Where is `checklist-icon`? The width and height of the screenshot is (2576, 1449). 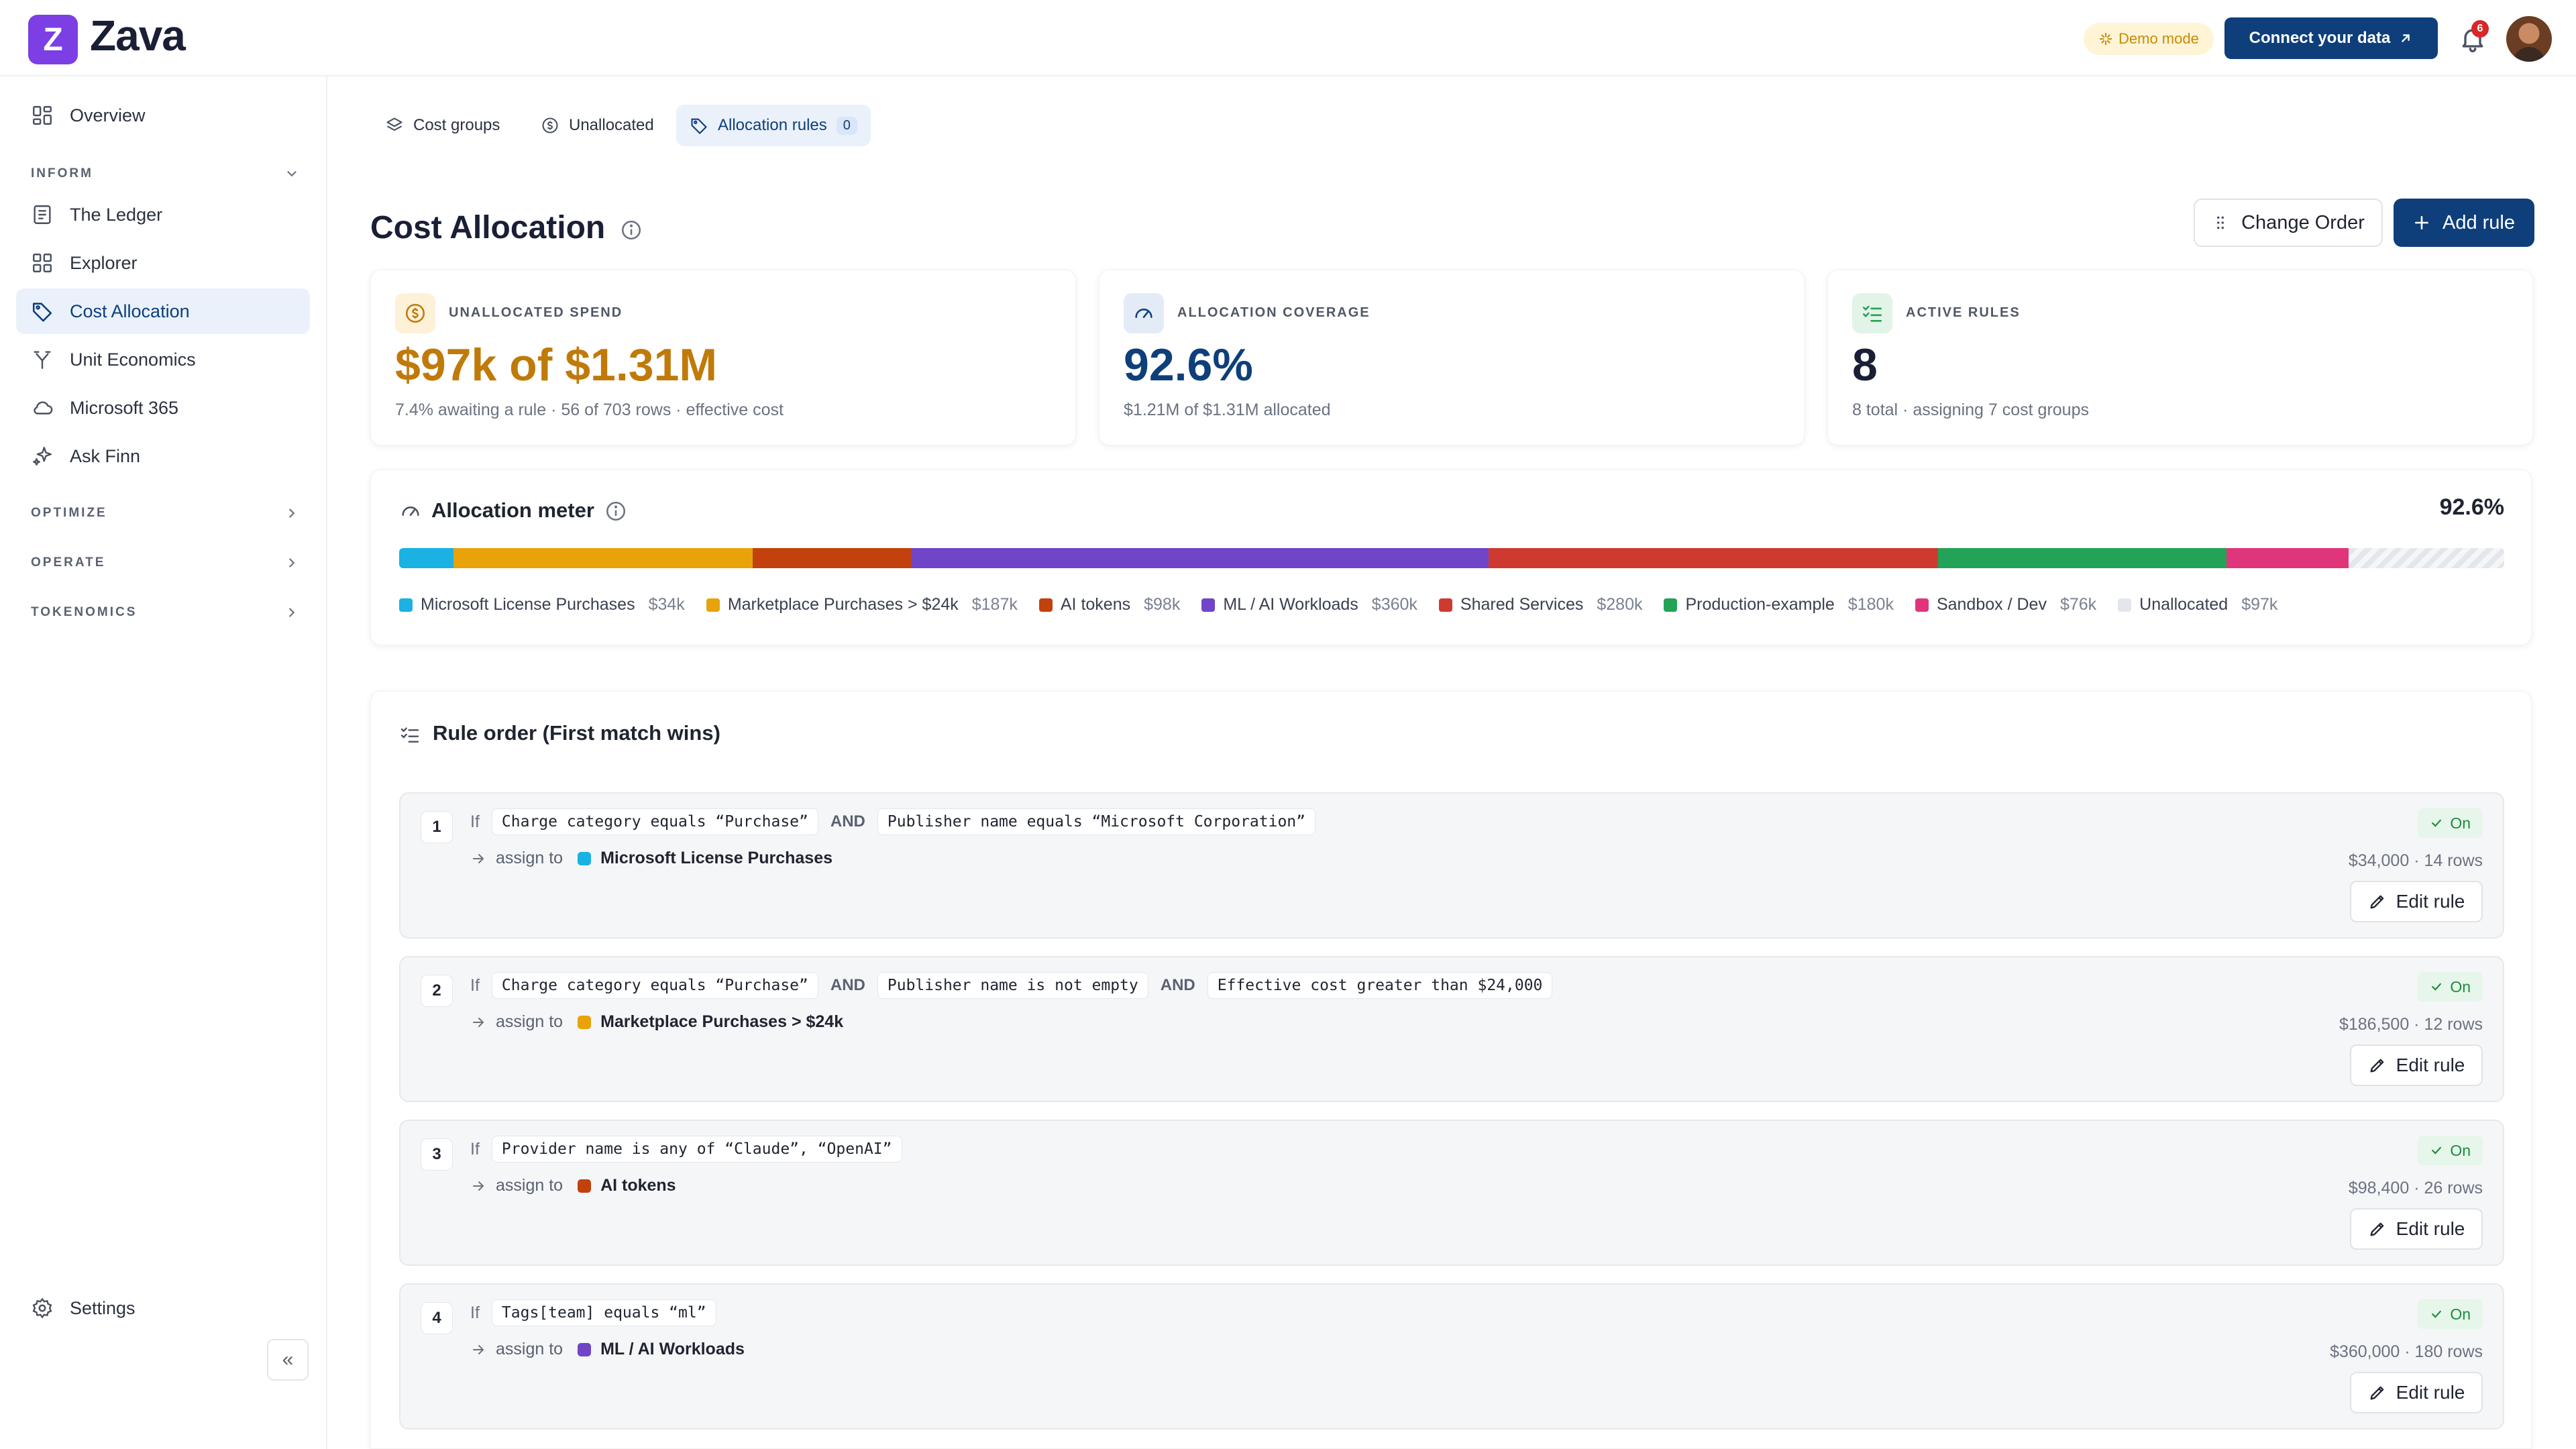 checklist-icon is located at coordinates (1872, 313).